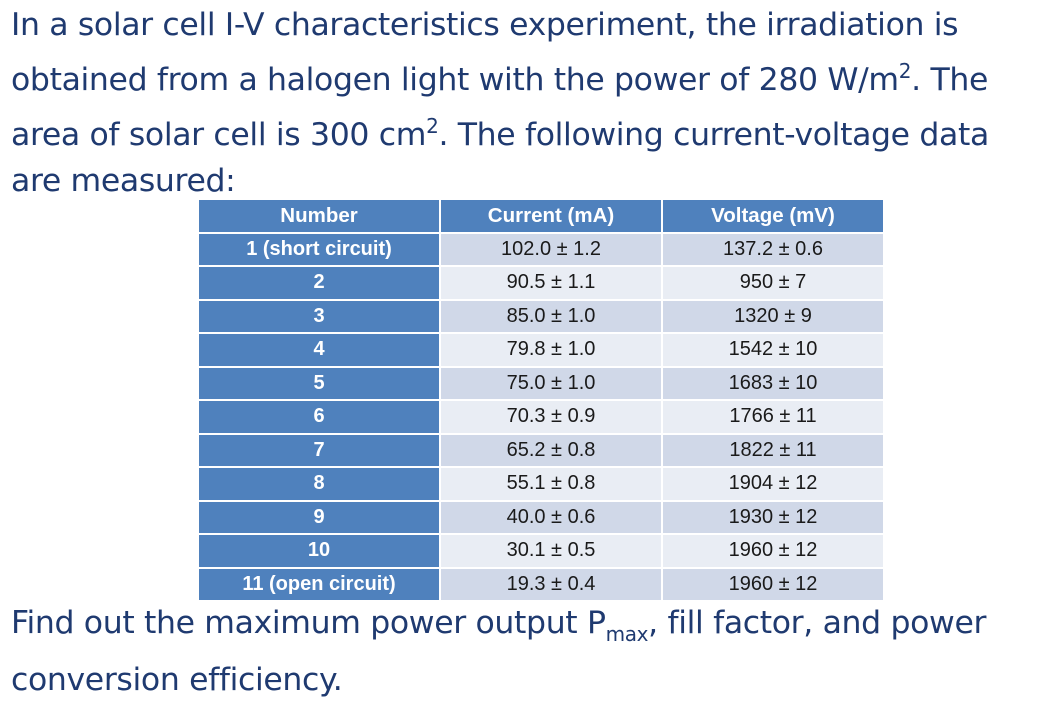 This screenshot has height=703, width=1039. What do you see at coordinates (773, 383) in the screenshot?
I see `row-voltage: 1683 ± 10` at bounding box center [773, 383].